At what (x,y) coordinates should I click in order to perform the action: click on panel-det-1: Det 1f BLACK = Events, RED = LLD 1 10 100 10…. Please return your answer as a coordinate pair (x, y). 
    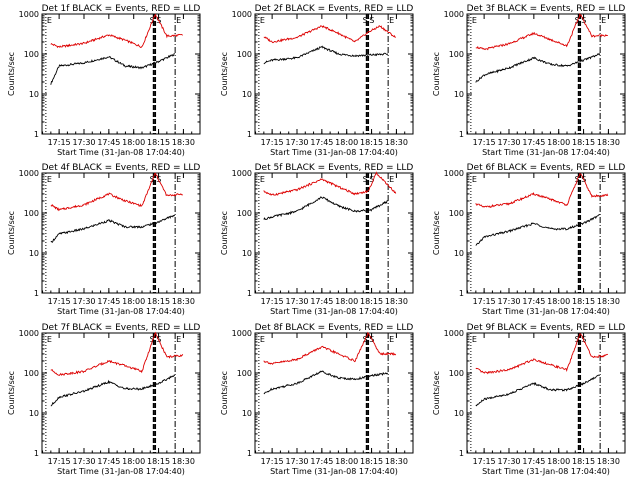
    Looking at the image, I should click on (104, 80).